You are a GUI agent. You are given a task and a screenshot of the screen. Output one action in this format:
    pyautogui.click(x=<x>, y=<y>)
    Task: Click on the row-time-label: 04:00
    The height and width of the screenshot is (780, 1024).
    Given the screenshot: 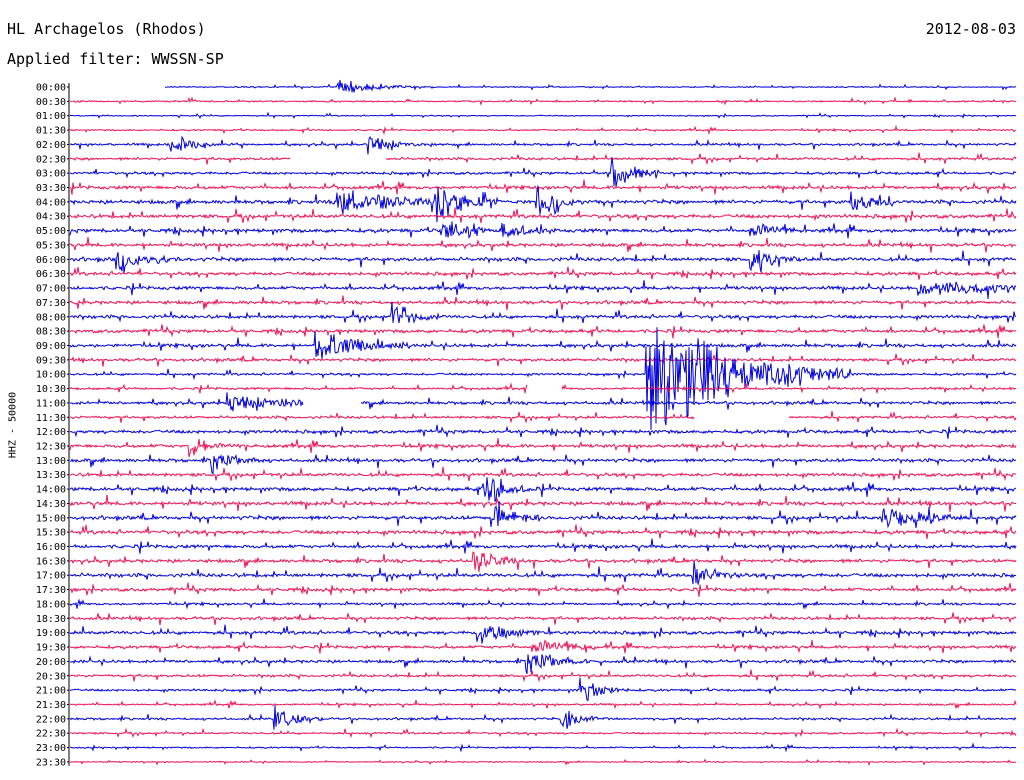 What is the action you would take?
    pyautogui.click(x=51, y=202)
    